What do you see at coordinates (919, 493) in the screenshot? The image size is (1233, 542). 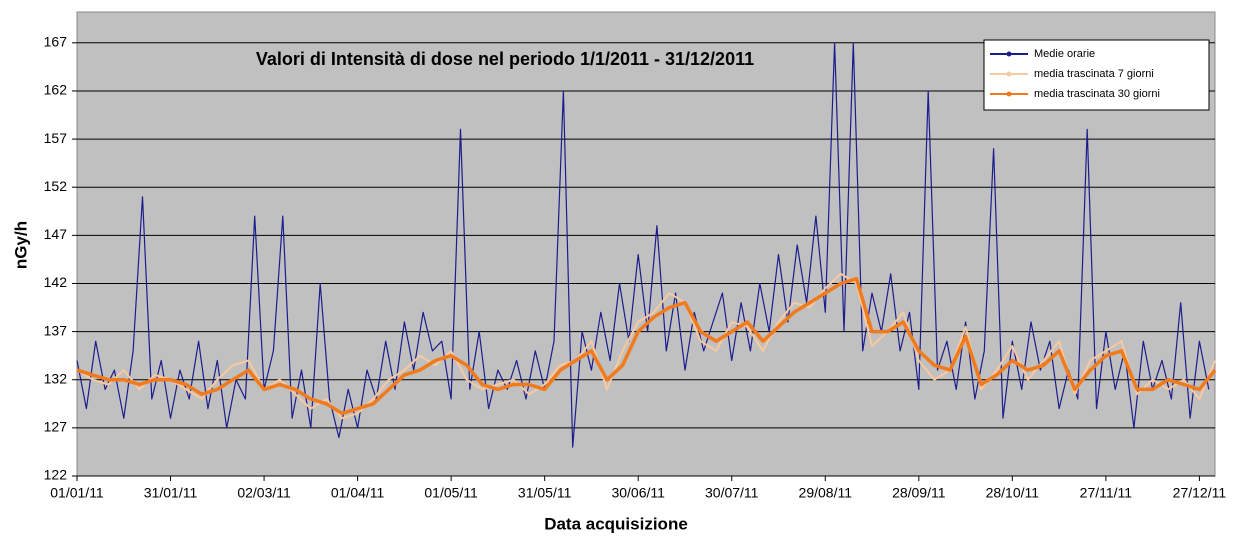 I see `x-tick-label: 28/09/11` at bounding box center [919, 493].